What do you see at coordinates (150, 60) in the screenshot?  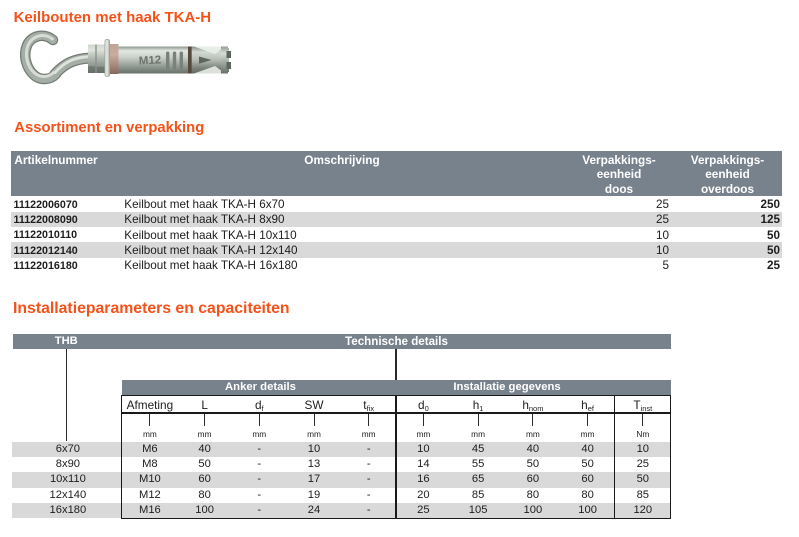 I see `svg-text: M12` at bounding box center [150, 60].